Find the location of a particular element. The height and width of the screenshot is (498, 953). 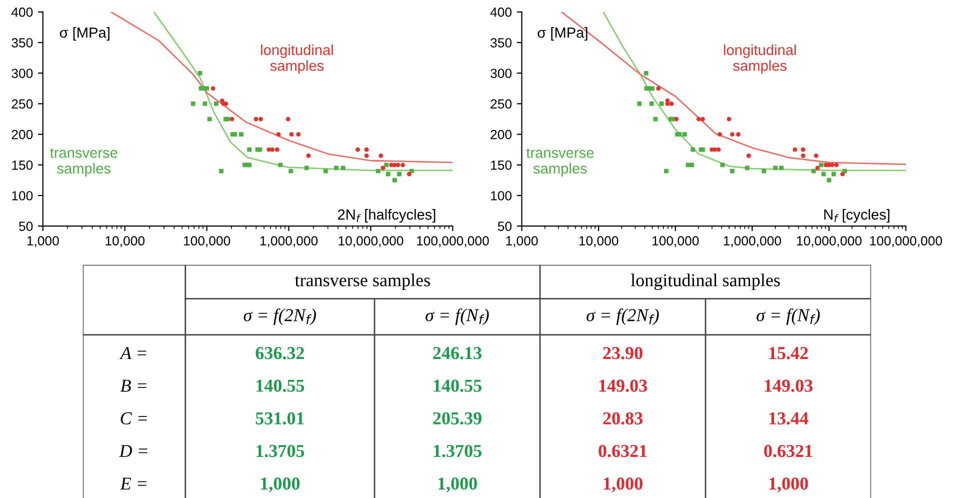

x-axis-title: N$_{f}$ [cycles] is located at coordinates (857, 216).